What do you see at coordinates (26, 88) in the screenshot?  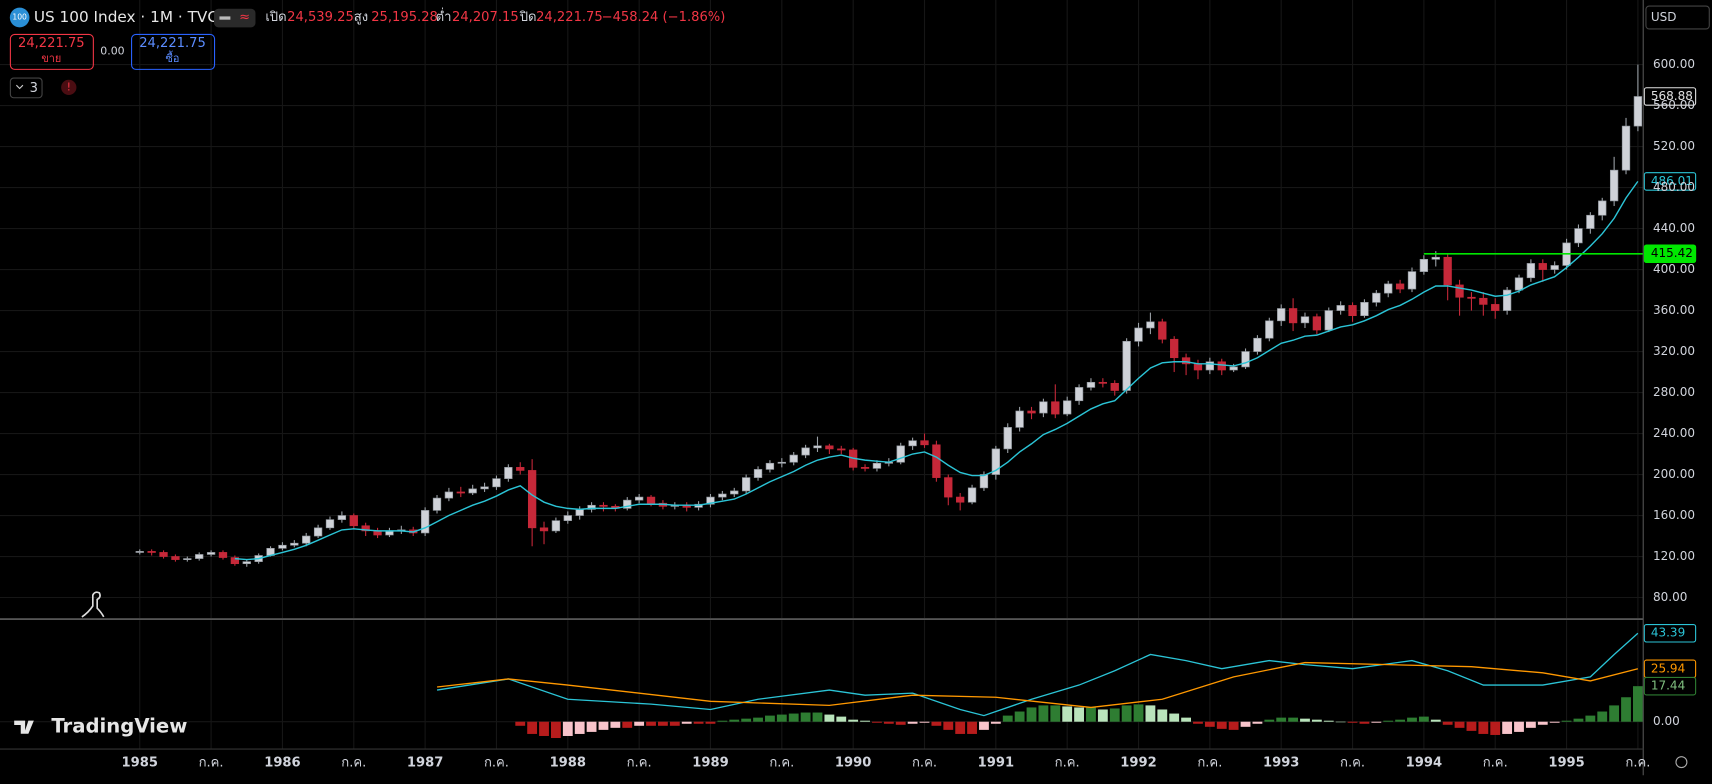 I see `indicators-toggle` at bounding box center [26, 88].